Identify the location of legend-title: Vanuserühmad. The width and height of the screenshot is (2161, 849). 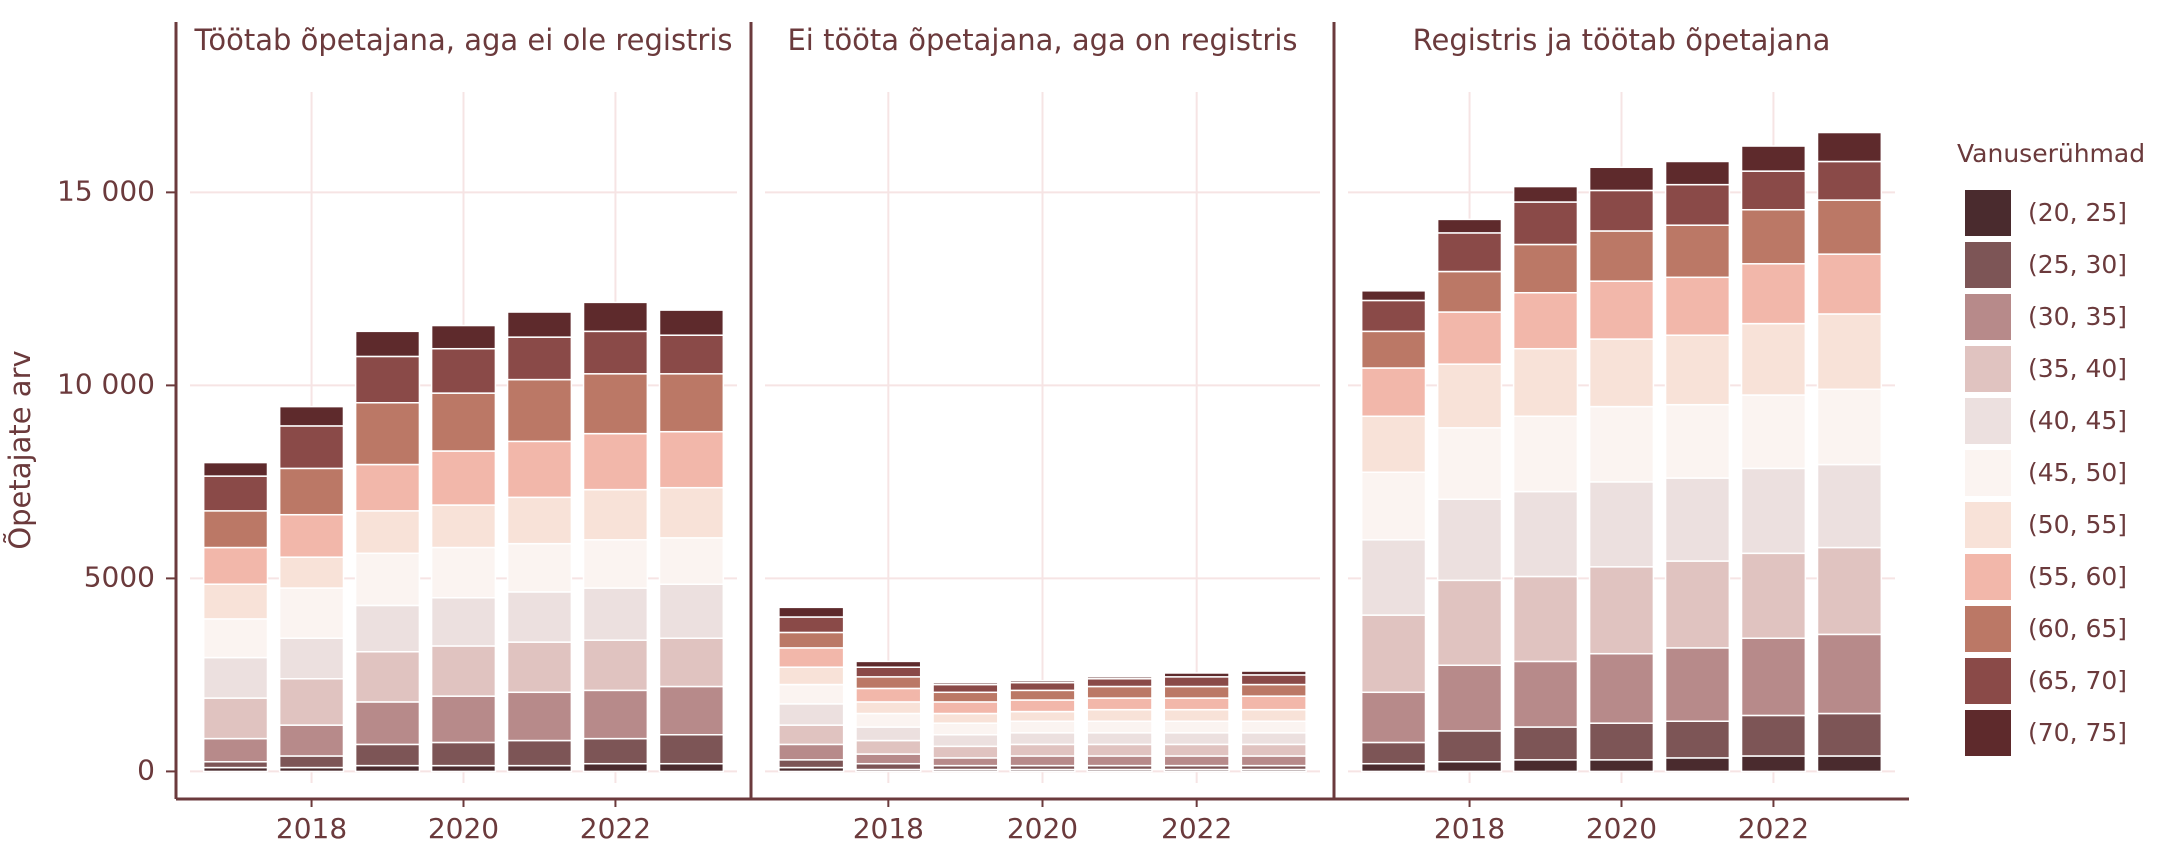
(2051, 153).